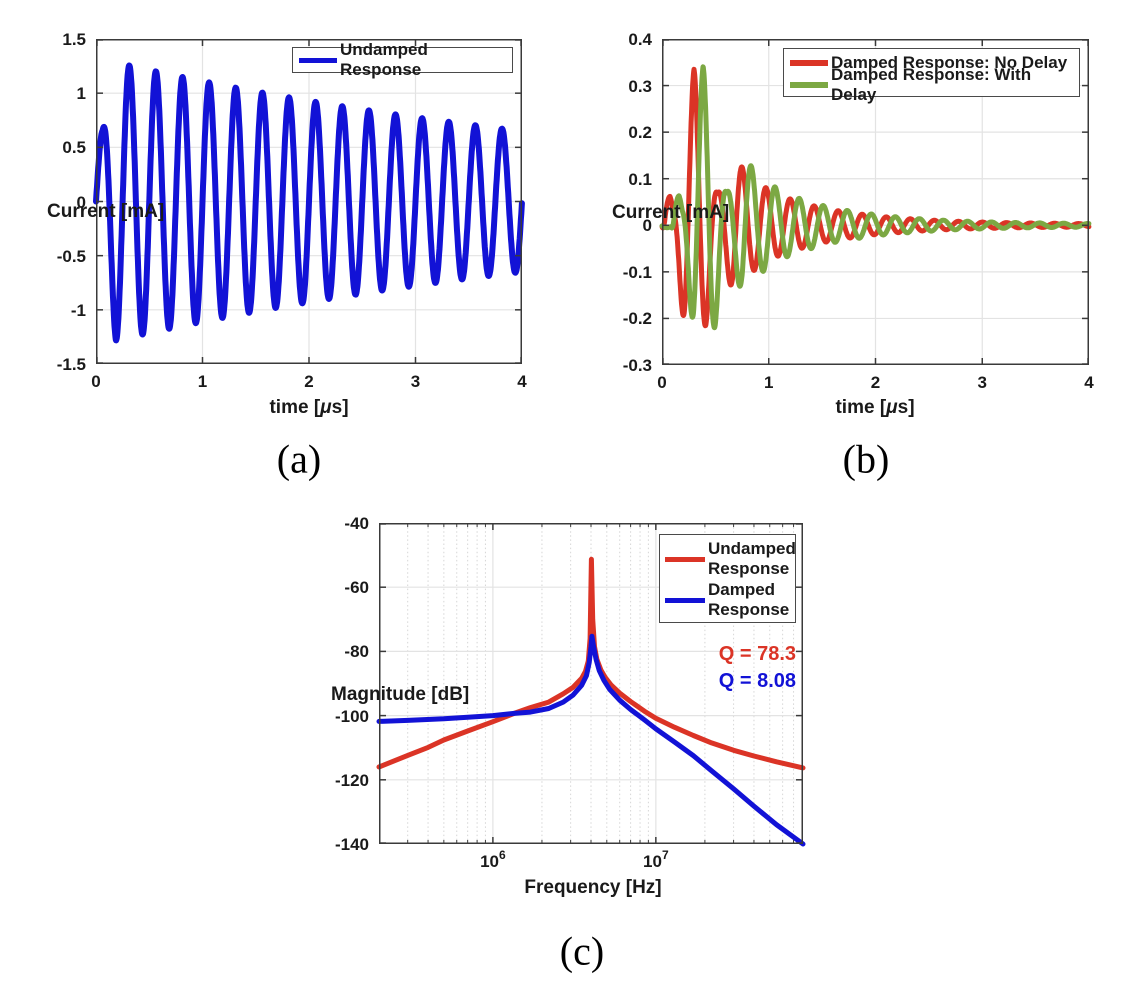 The image size is (1122, 998). I want to click on plot-area-a, so click(309, 201).